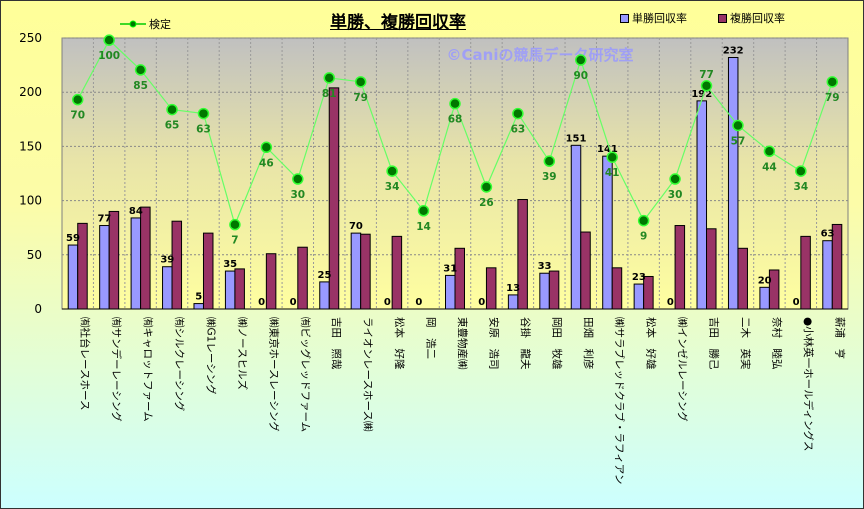  Describe the element at coordinates (360, 98) in the screenshot. I see `line-point-label: 79` at that location.